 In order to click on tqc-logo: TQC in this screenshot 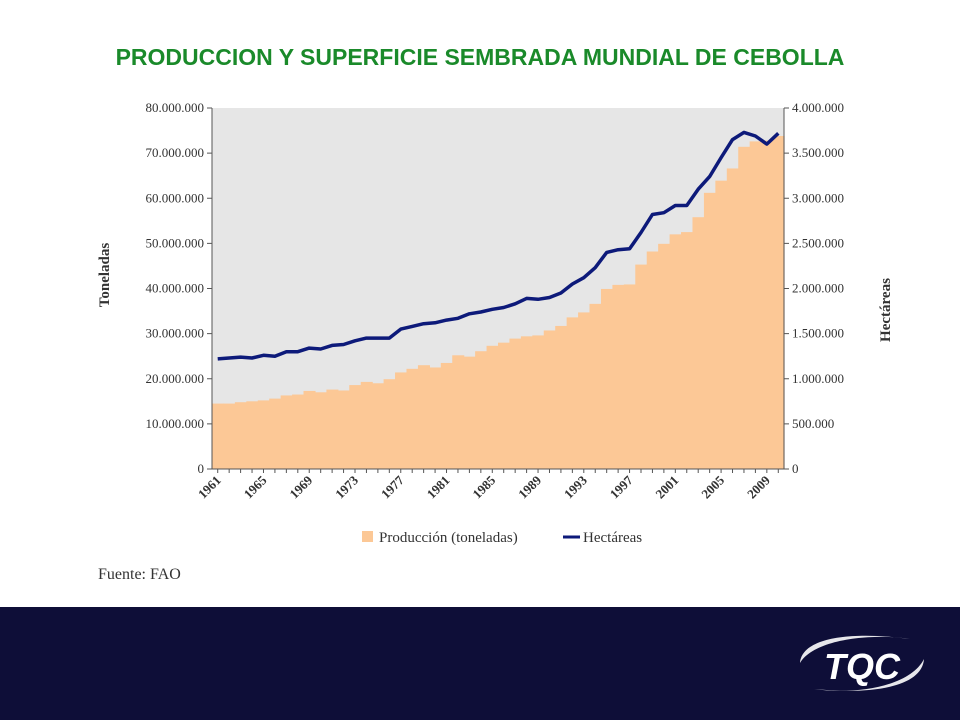, I will do `click(862, 663)`.